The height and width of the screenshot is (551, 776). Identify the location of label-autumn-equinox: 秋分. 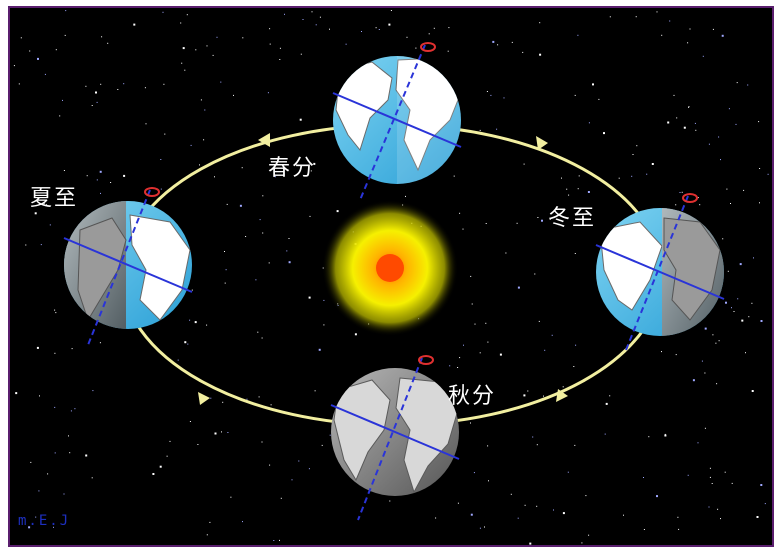
(472, 396).